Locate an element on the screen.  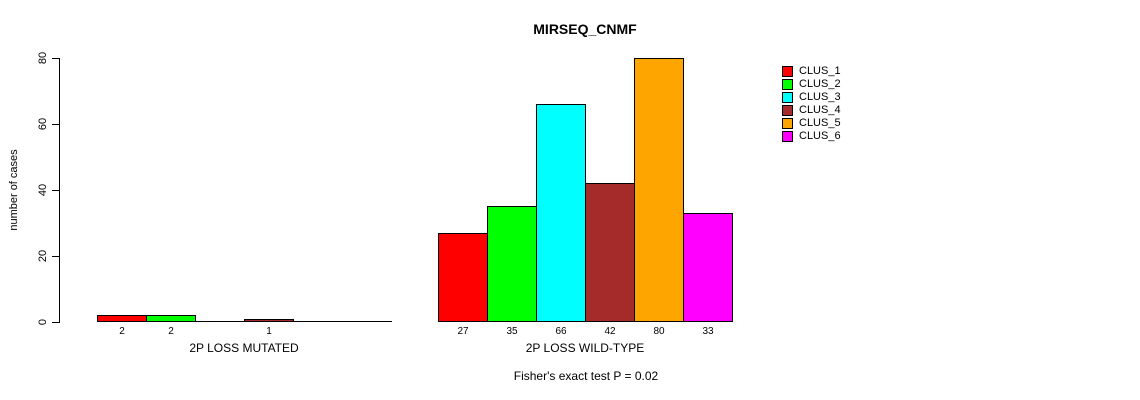
bar-value-label: 80 is located at coordinates (659, 331).